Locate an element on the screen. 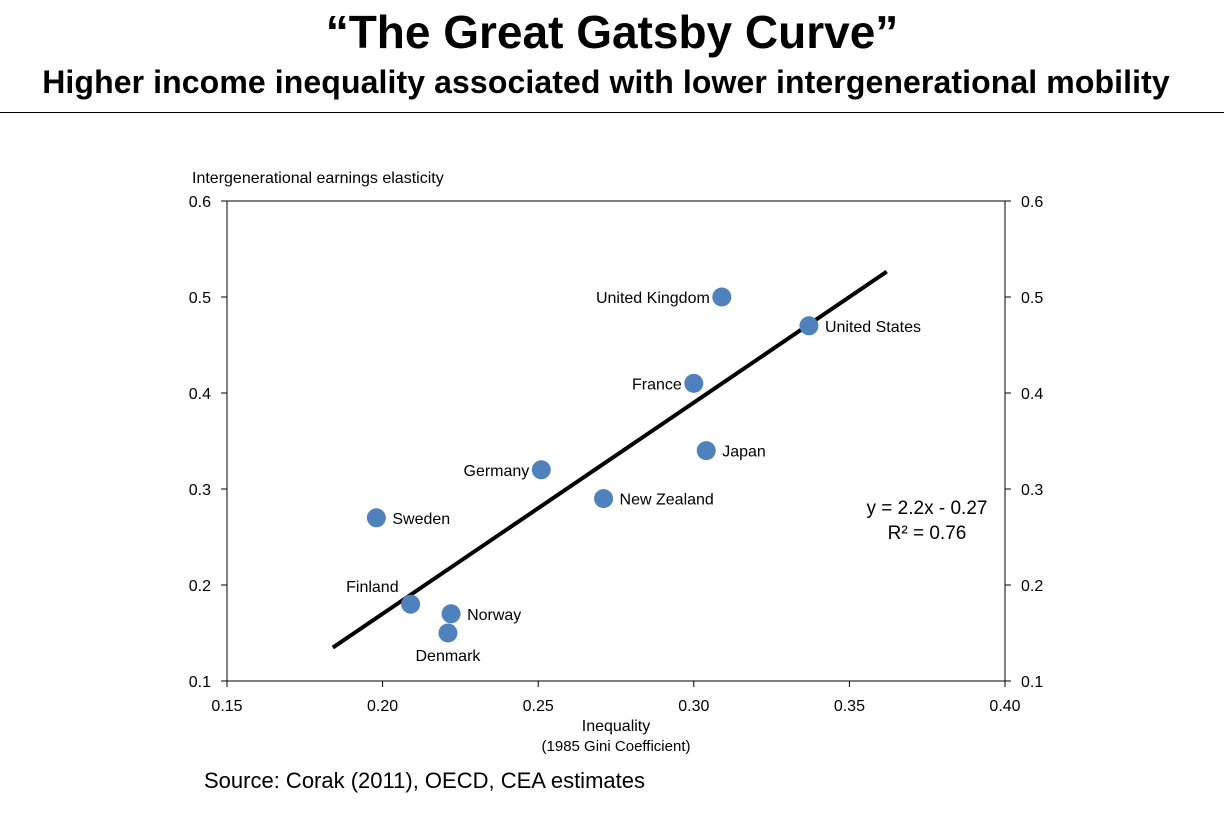 The height and width of the screenshot is (826, 1224). slide-title: “The Great Gatsby Curve” is located at coordinates (612, 32).